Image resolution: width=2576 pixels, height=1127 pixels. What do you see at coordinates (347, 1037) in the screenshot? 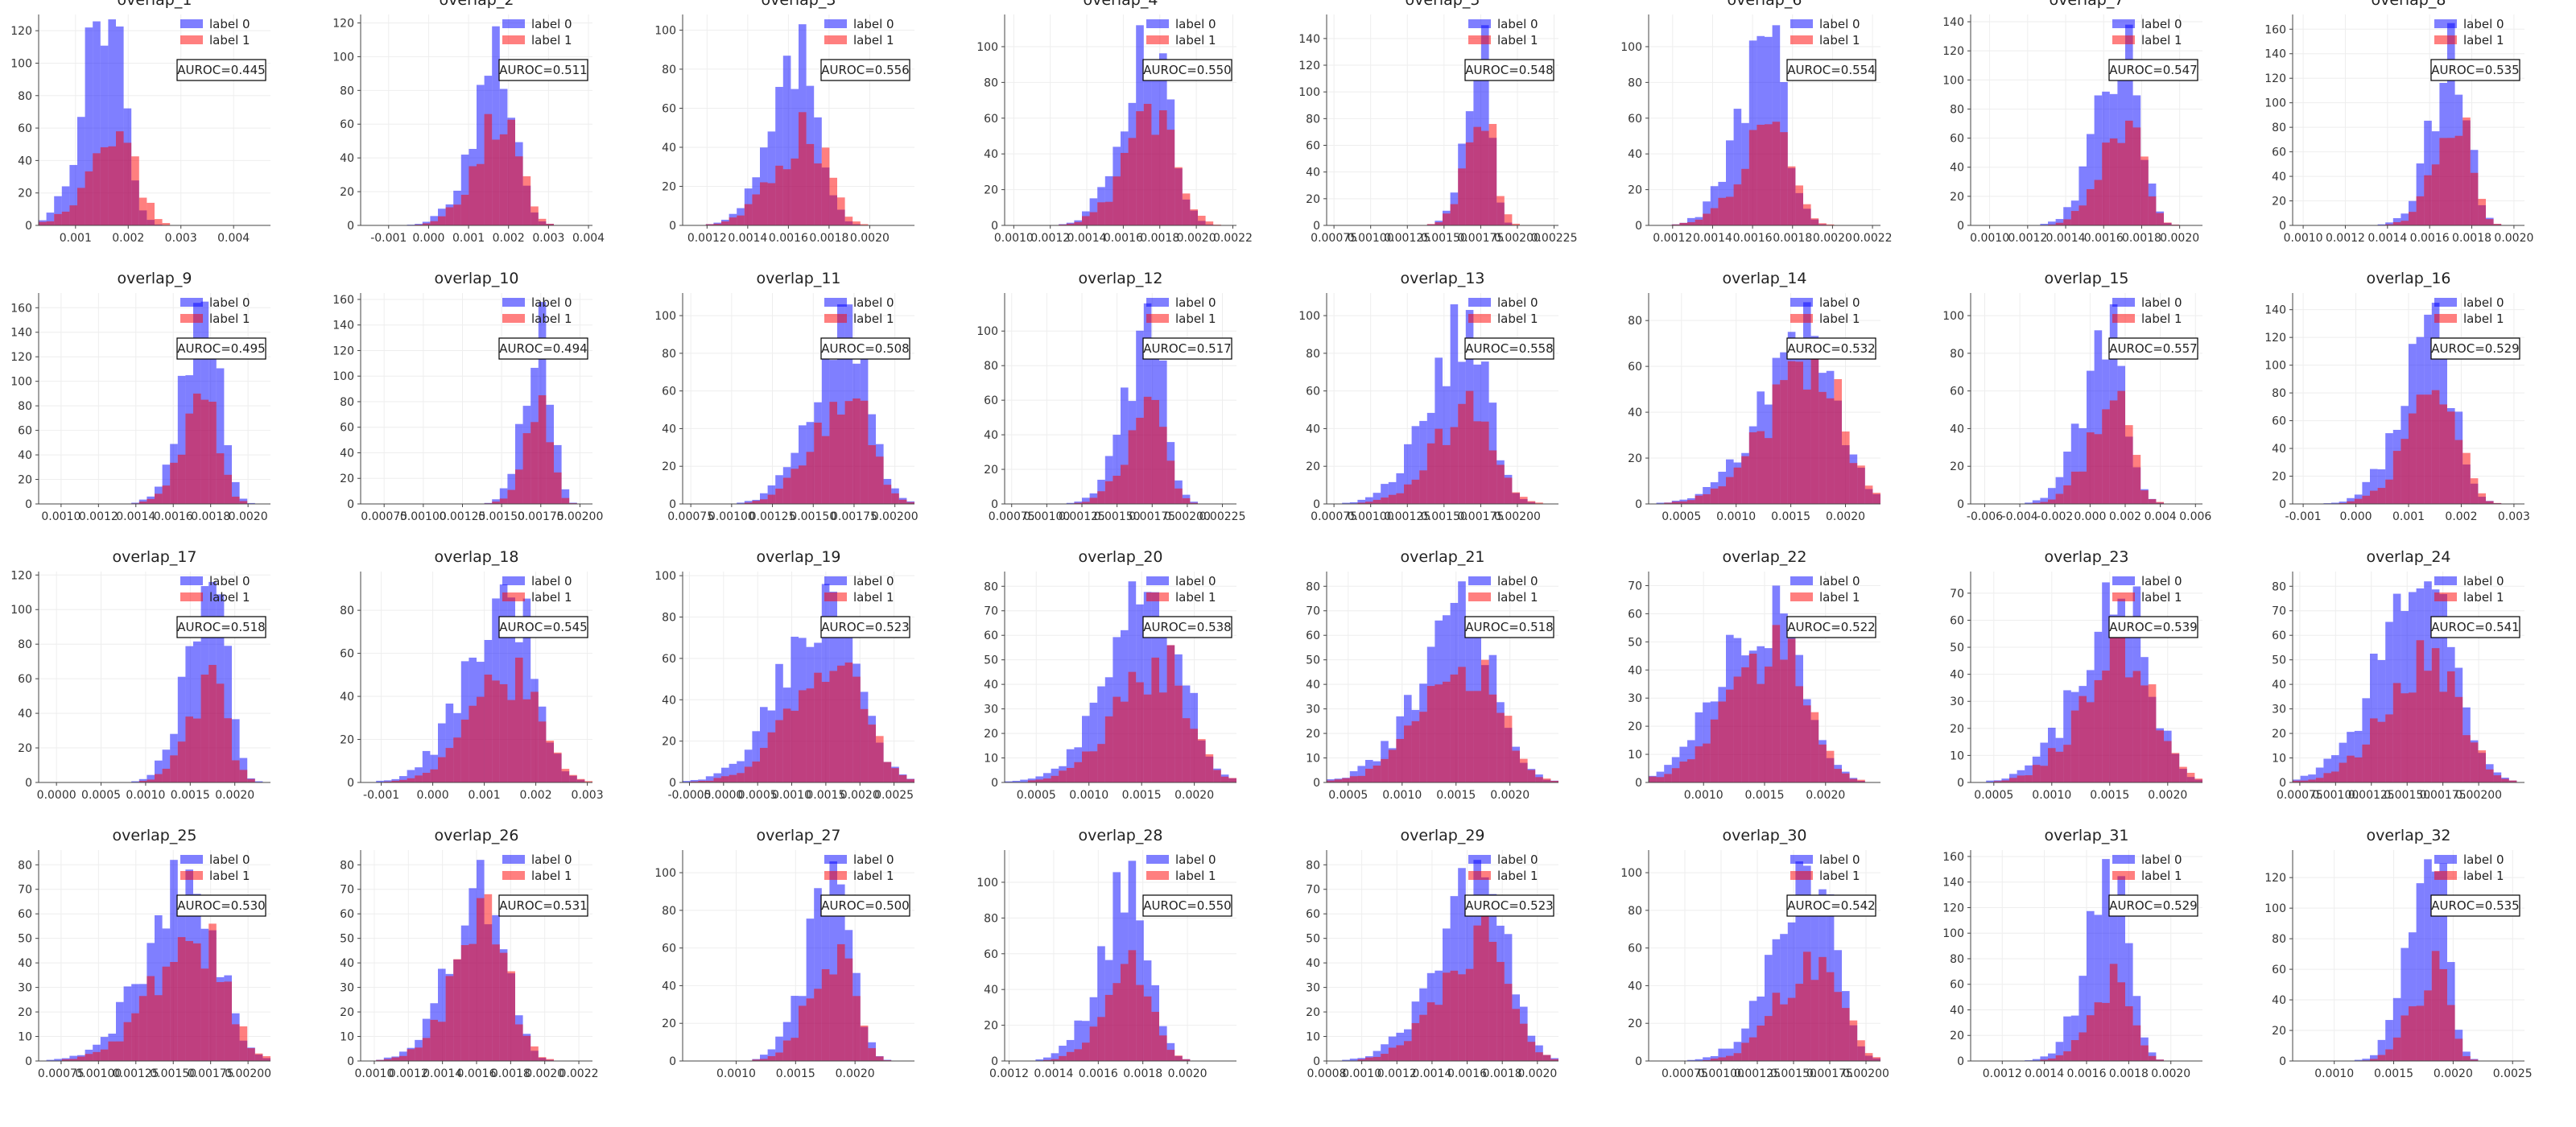
I see `y-tick-label: 10` at bounding box center [347, 1037].